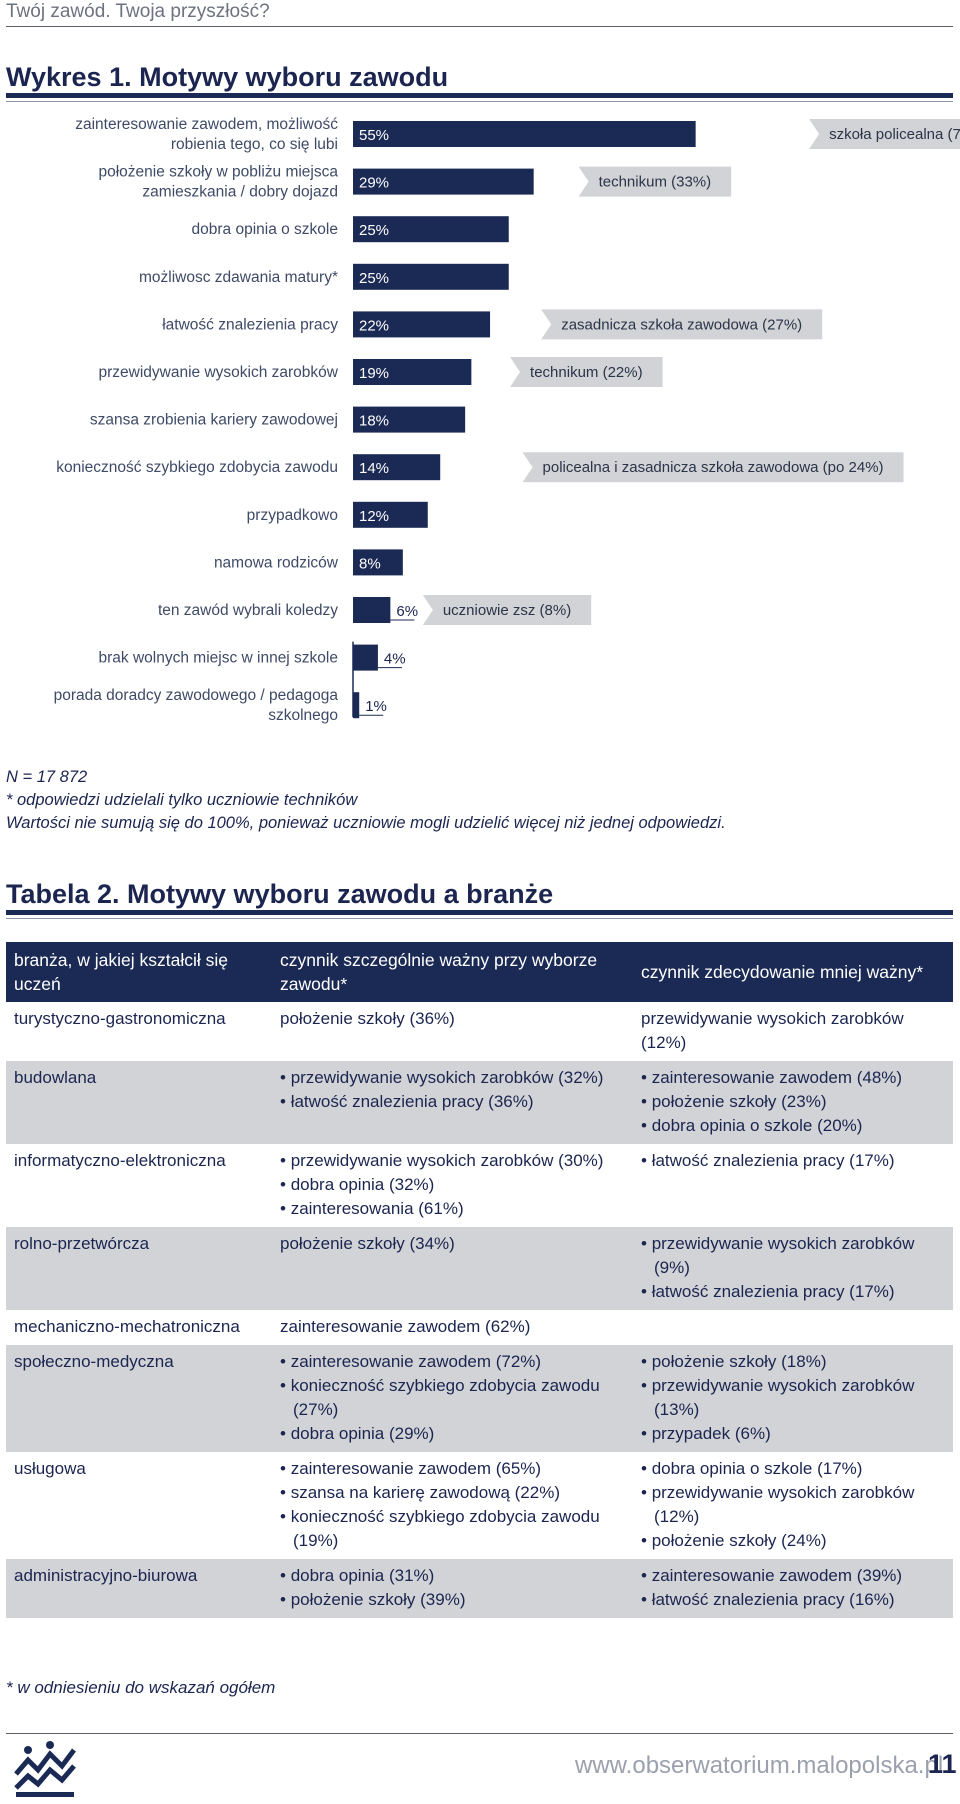 This screenshot has width=960, height=1804. I want to click on factor-item: położenie szkoły (23%), so click(793, 1102).